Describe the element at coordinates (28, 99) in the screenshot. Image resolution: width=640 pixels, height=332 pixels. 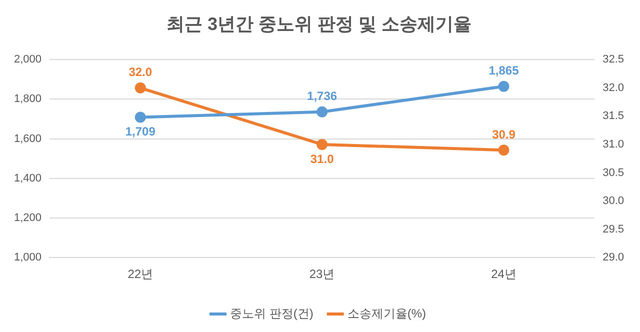
I see `y-tick-label: 1,800` at that location.